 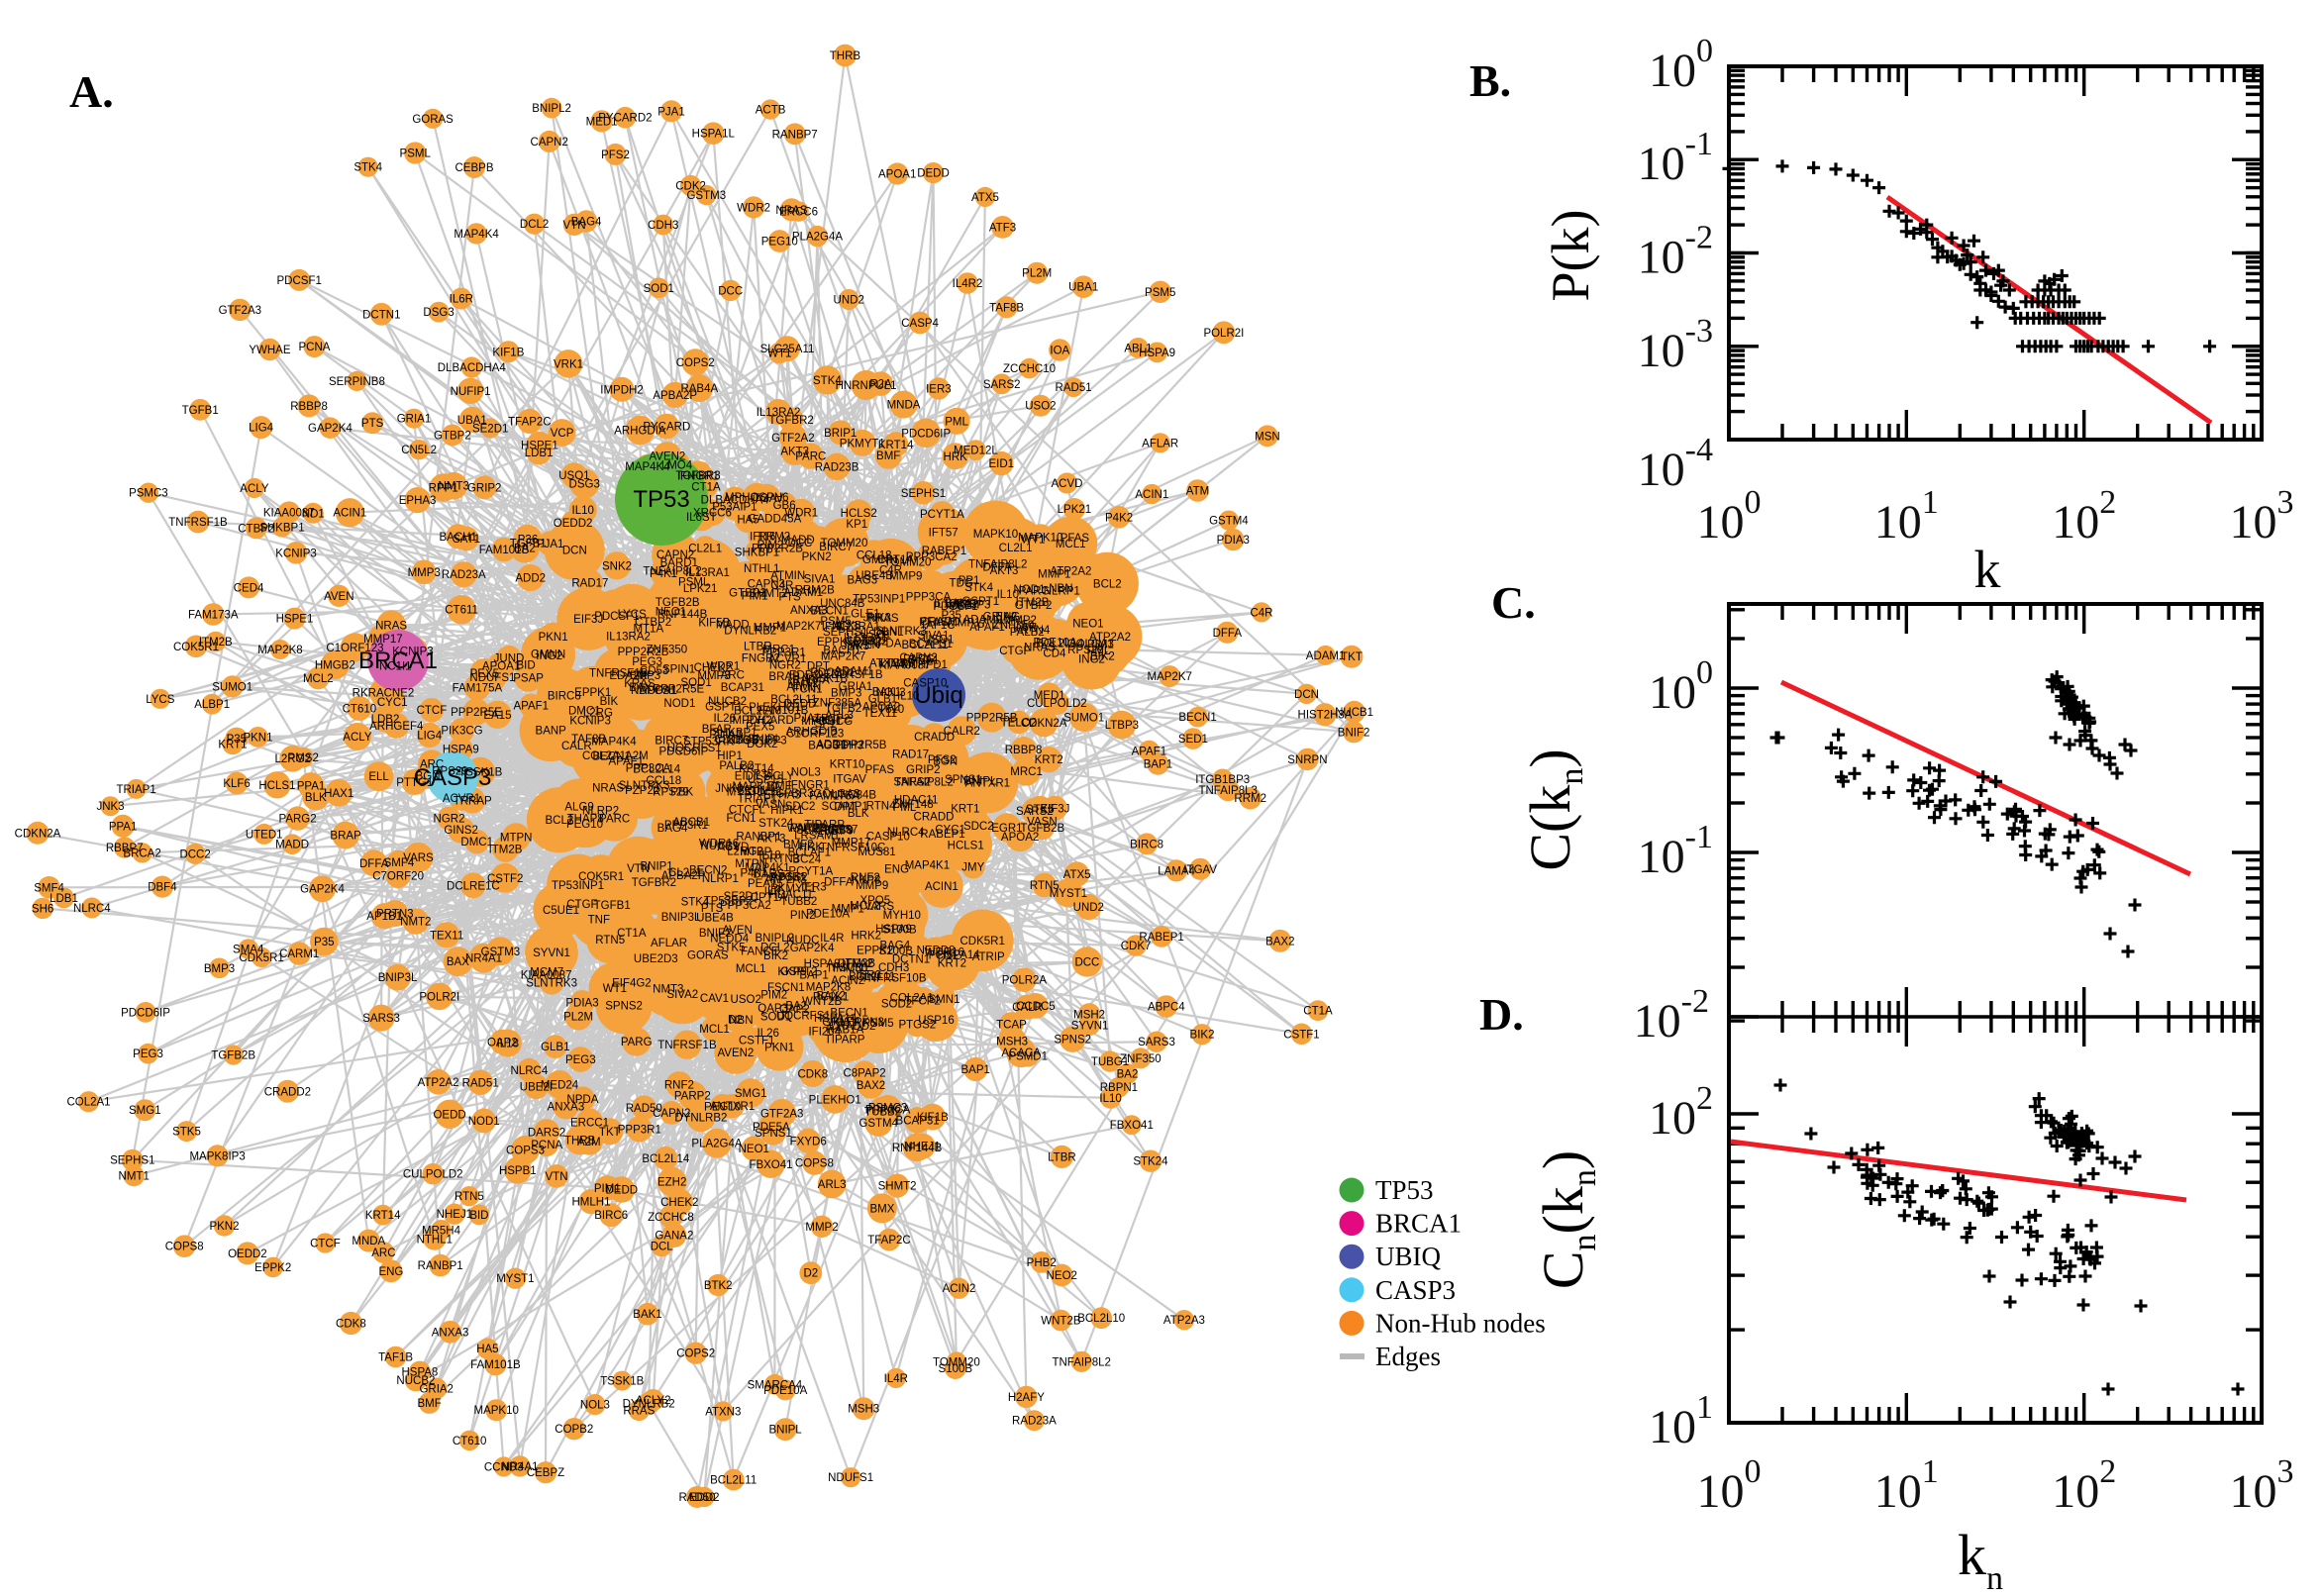 I want to click on svg-text: NEO1, so click(x=754, y=1150).